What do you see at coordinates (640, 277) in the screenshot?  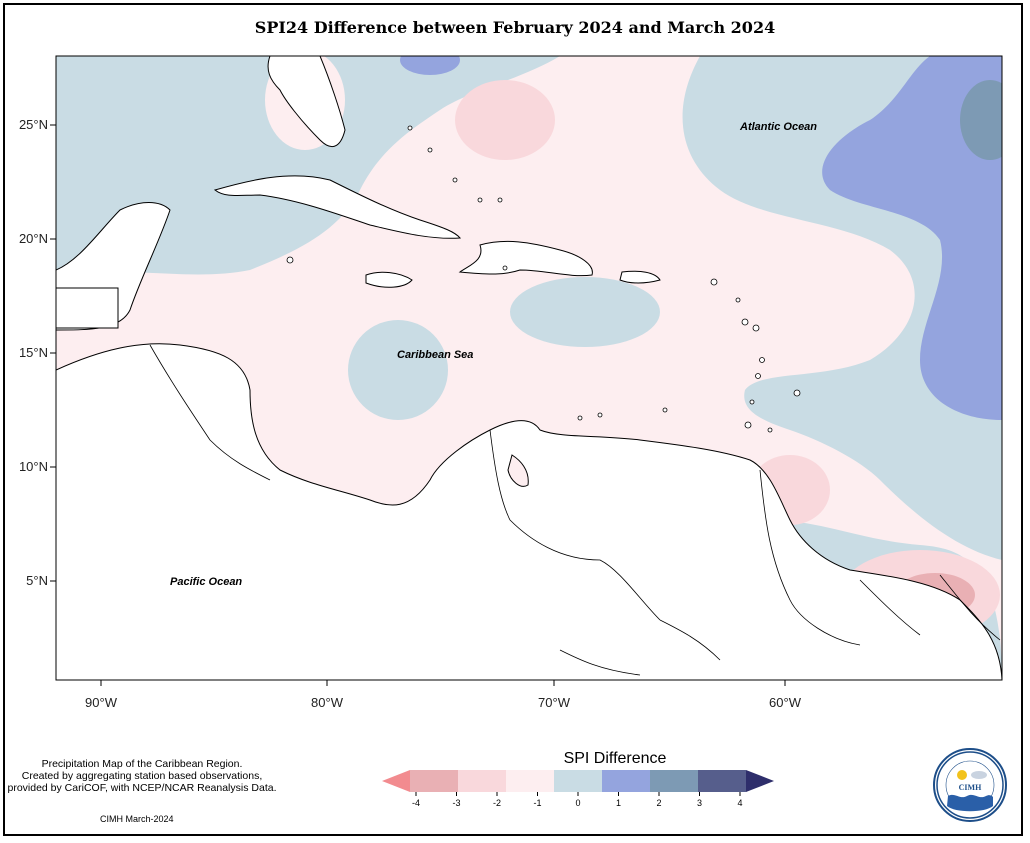 I see `land-puerto-rico` at bounding box center [640, 277].